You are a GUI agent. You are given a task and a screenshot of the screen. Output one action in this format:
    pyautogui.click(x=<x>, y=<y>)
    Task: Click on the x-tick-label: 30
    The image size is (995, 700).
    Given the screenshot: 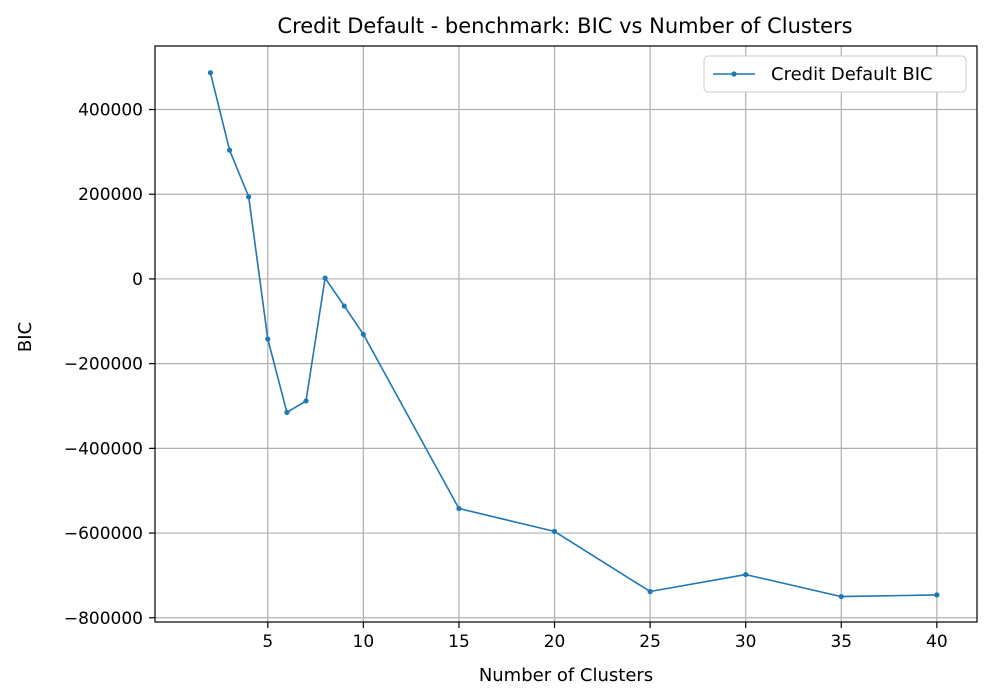 What is the action you would take?
    pyautogui.click(x=746, y=642)
    